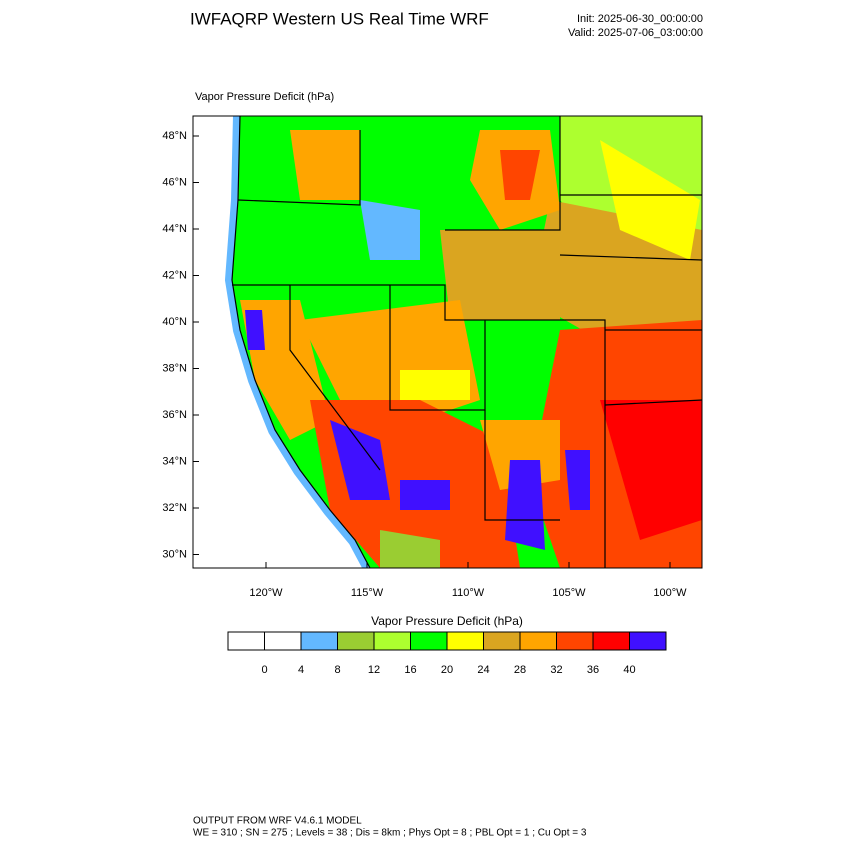 This screenshot has height=855, width=850. What do you see at coordinates (447, 653) in the screenshot?
I see `colorbar: 0 4 8 12 16 20 24 28 32 36 40` at bounding box center [447, 653].